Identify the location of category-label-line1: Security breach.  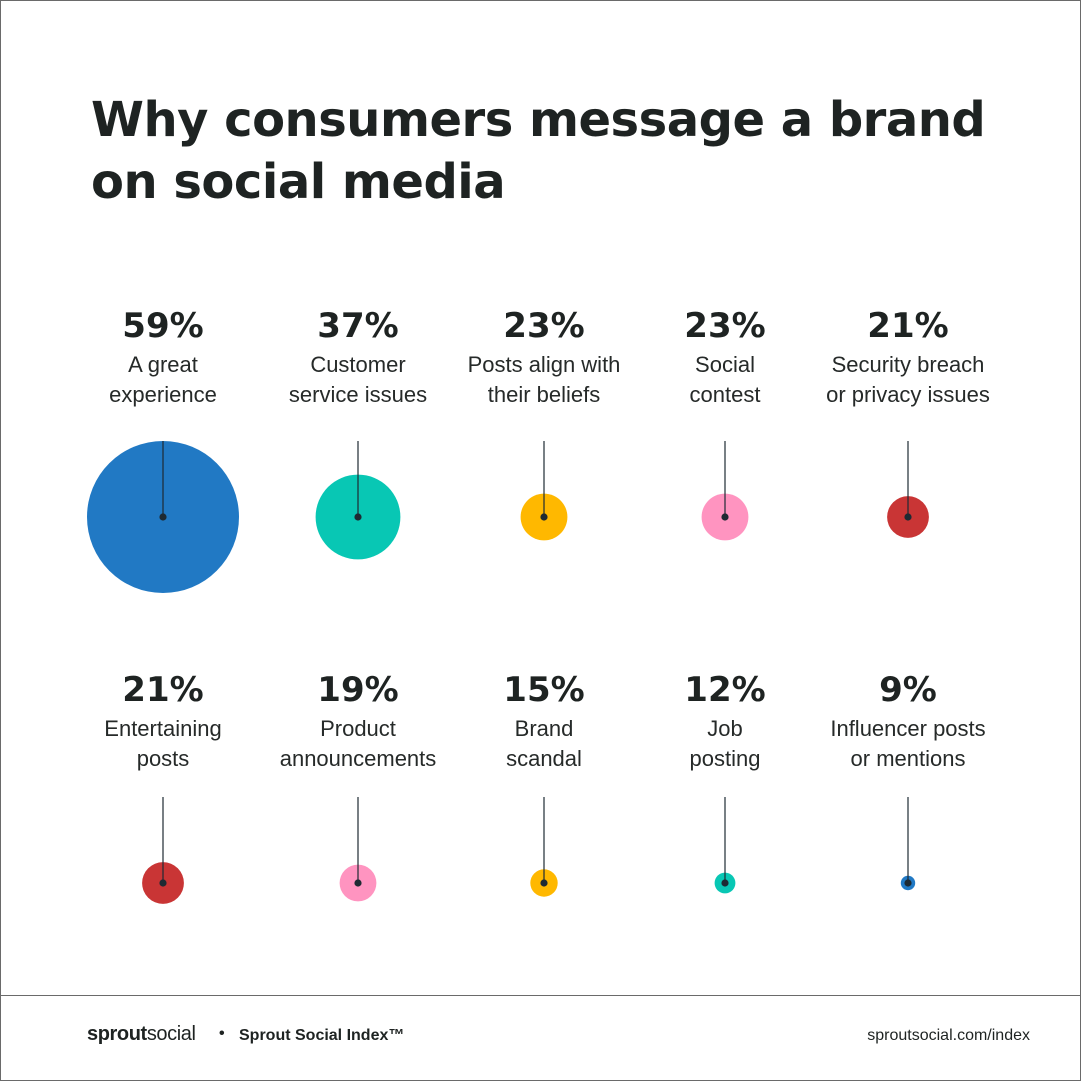
(908, 364).